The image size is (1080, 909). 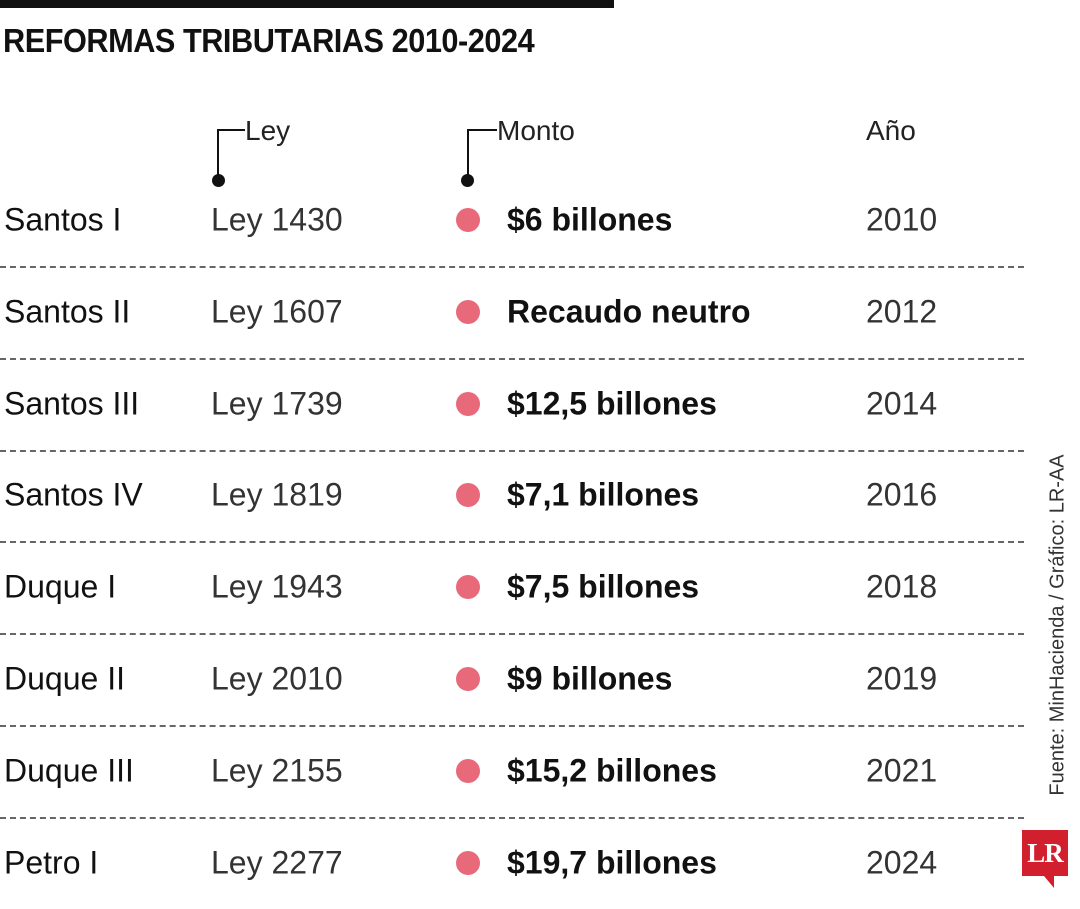 What do you see at coordinates (268, 130) in the screenshot?
I see `header-ley: Ley` at bounding box center [268, 130].